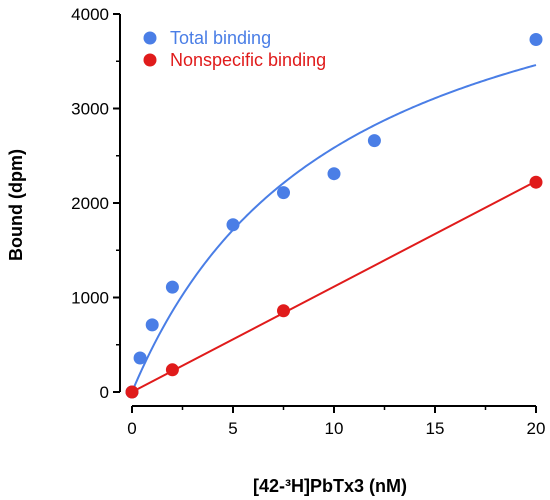 The width and height of the screenshot is (550, 500). Describe the element at coordinates (131, 428) in the screenshot. I see `x-tick-label: 0` at that location.